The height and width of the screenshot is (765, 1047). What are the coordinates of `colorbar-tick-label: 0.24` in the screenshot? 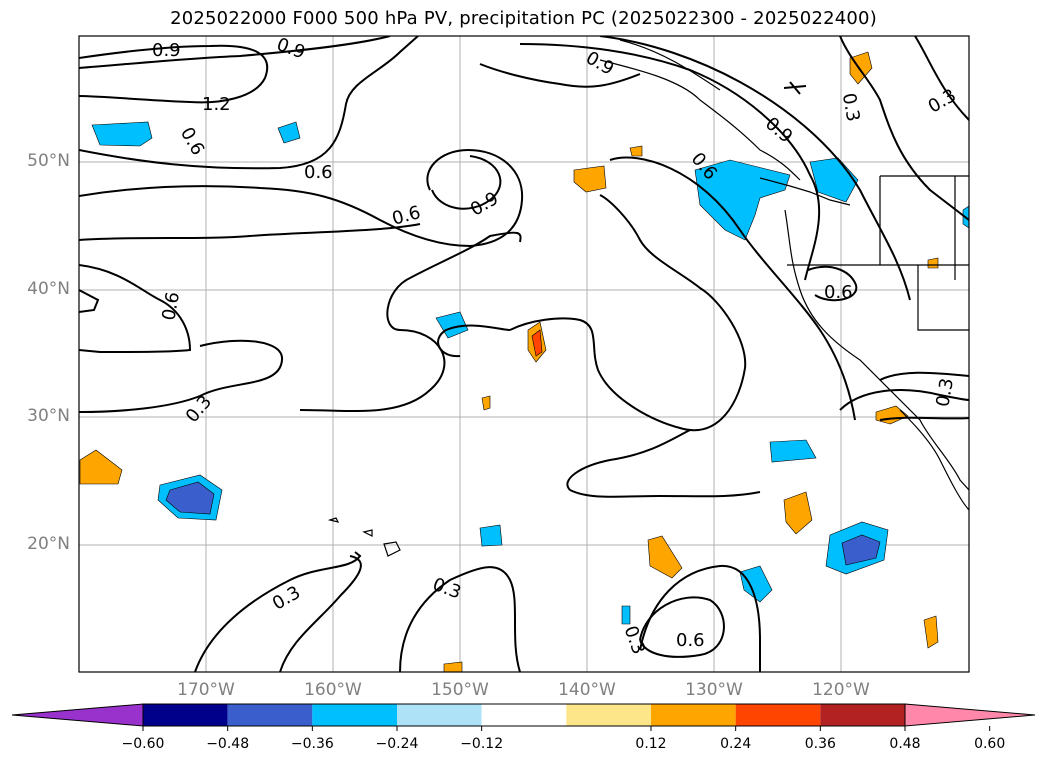 It's located at (736, 744).